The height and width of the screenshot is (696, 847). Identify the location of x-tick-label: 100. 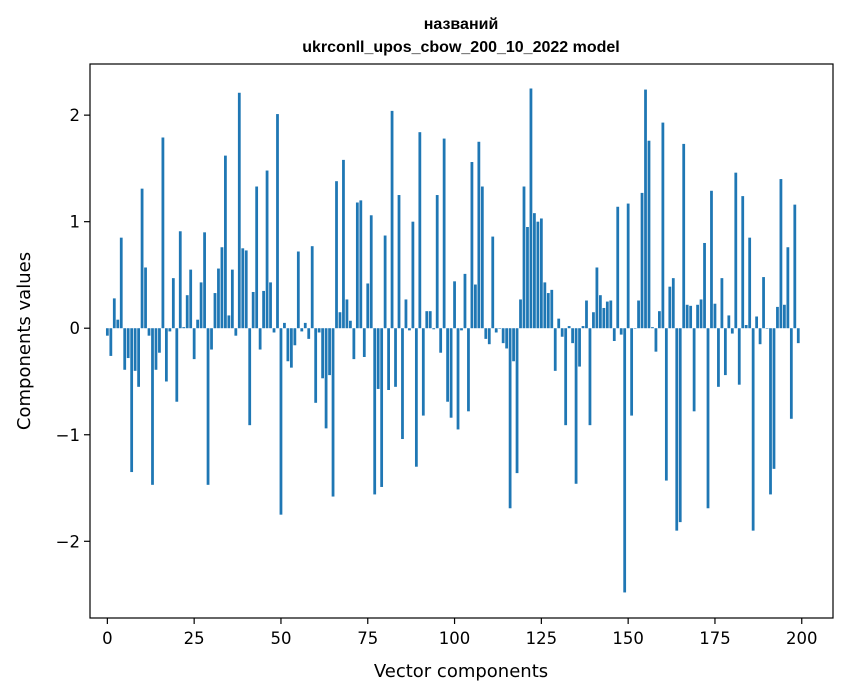
(455, 638).